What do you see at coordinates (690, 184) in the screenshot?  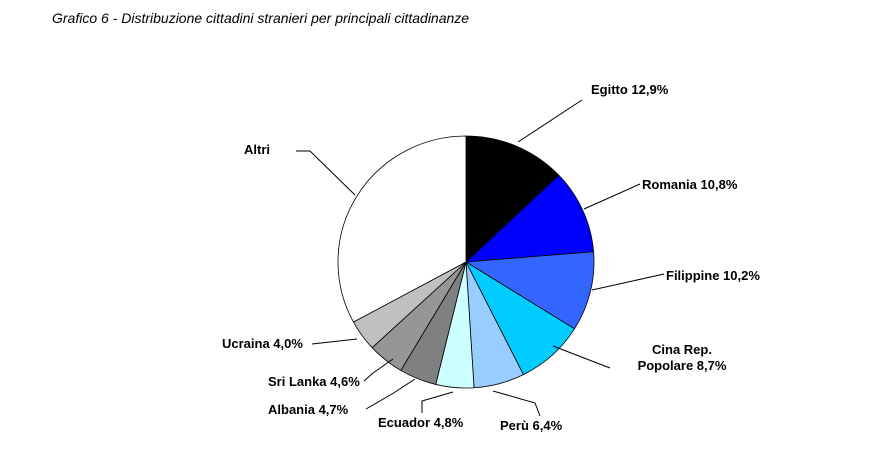 I see `slice-label-romania: Romania 10,8%` at bounding box center [690, 184].